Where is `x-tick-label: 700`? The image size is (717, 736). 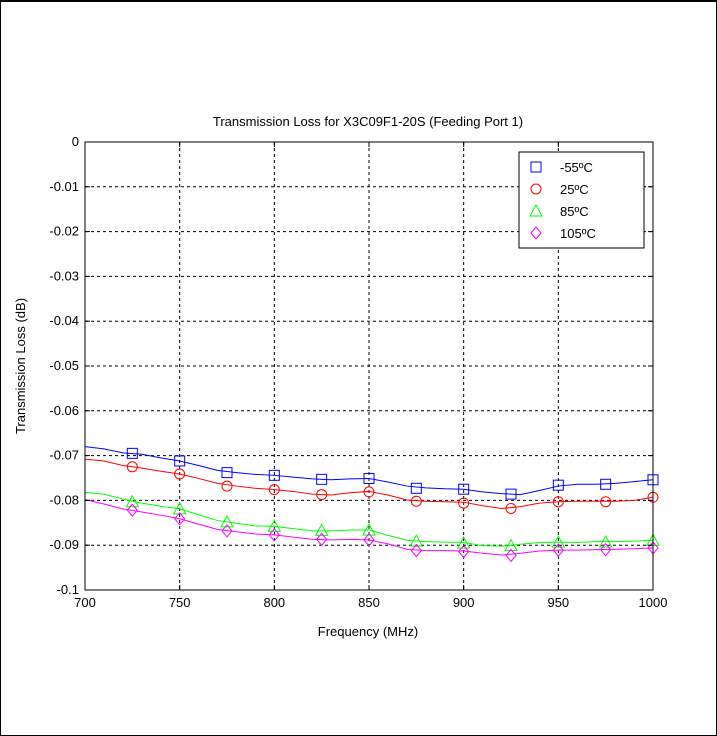 x-tick-label: 700 is located at coordinates (85, 602).